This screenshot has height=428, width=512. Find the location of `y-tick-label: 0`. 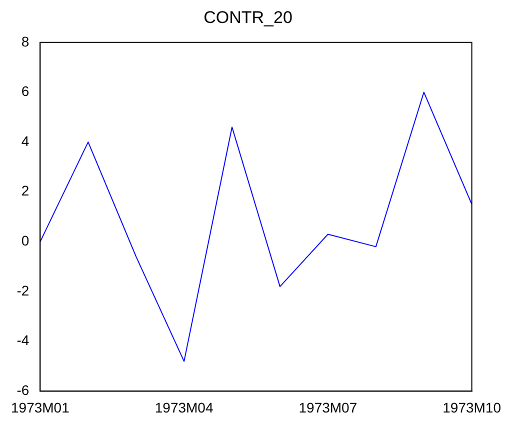

y-tick-label: 0 is located at coordinates (25, 240).